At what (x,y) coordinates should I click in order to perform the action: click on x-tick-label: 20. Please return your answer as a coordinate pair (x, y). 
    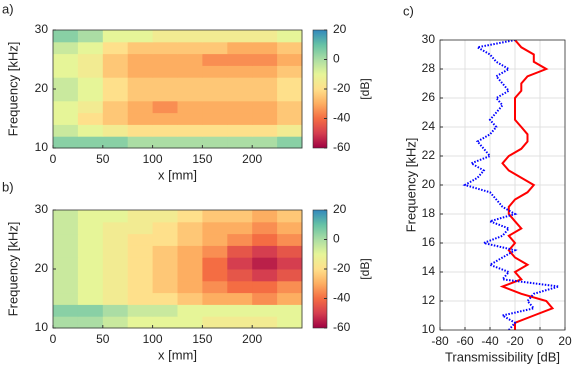
    Looking at the image, I should click on (565, 341).